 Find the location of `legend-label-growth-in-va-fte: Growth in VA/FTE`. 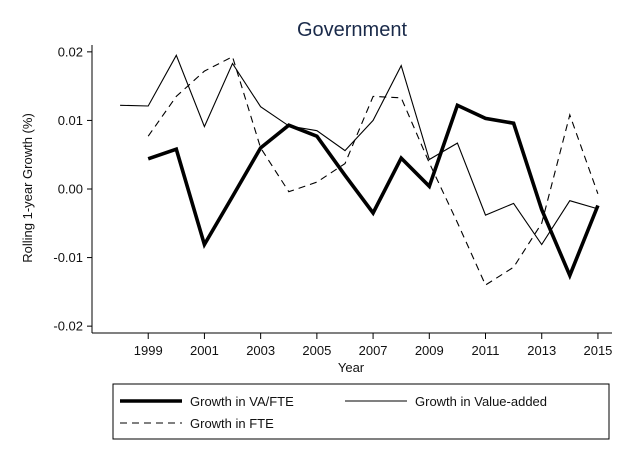

legend-label-growth-in-va-fte: Growth in VA/FTE is located at coordinates (242, 401).